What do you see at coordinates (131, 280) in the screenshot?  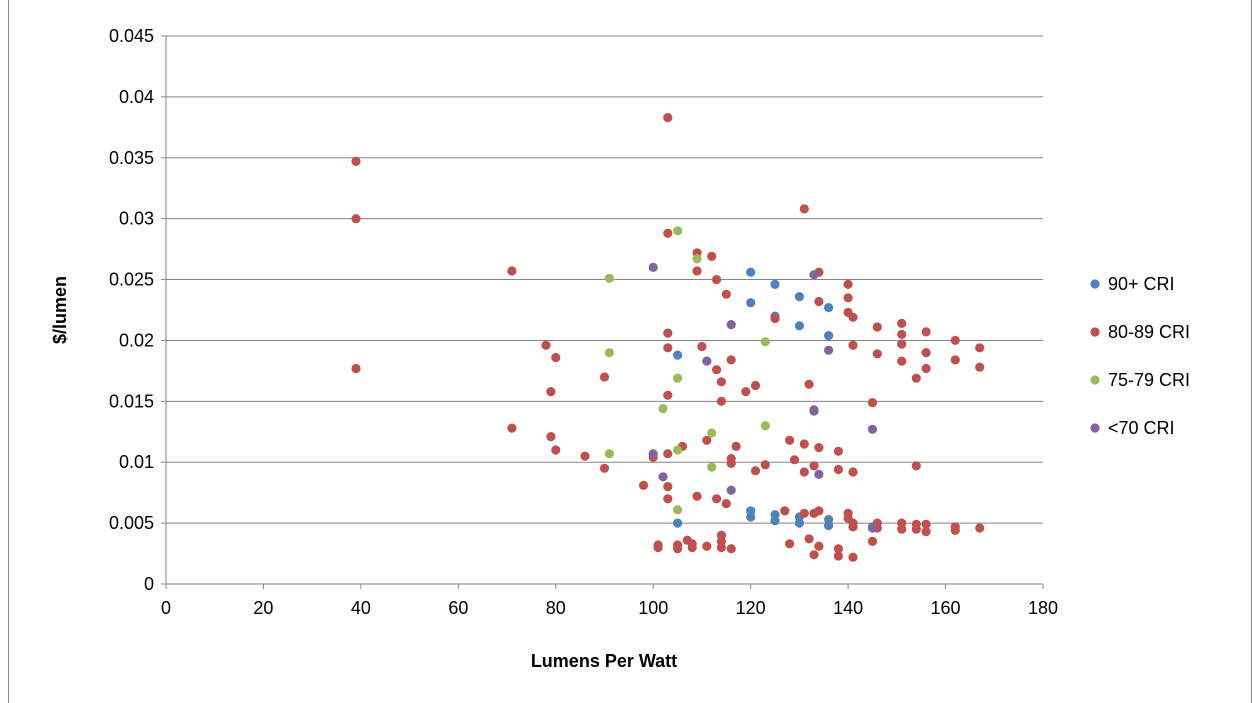 I see `y-tick-label: 0.025` at bounding box center [131, 280].